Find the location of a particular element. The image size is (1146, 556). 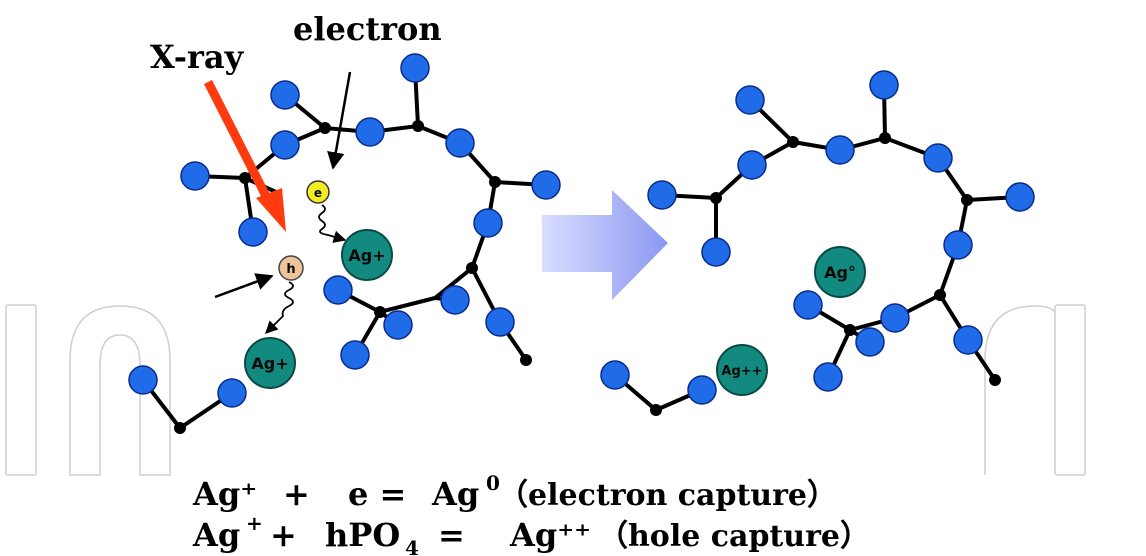

svg-text: （hole capture） is located at coordinates (734, 536).